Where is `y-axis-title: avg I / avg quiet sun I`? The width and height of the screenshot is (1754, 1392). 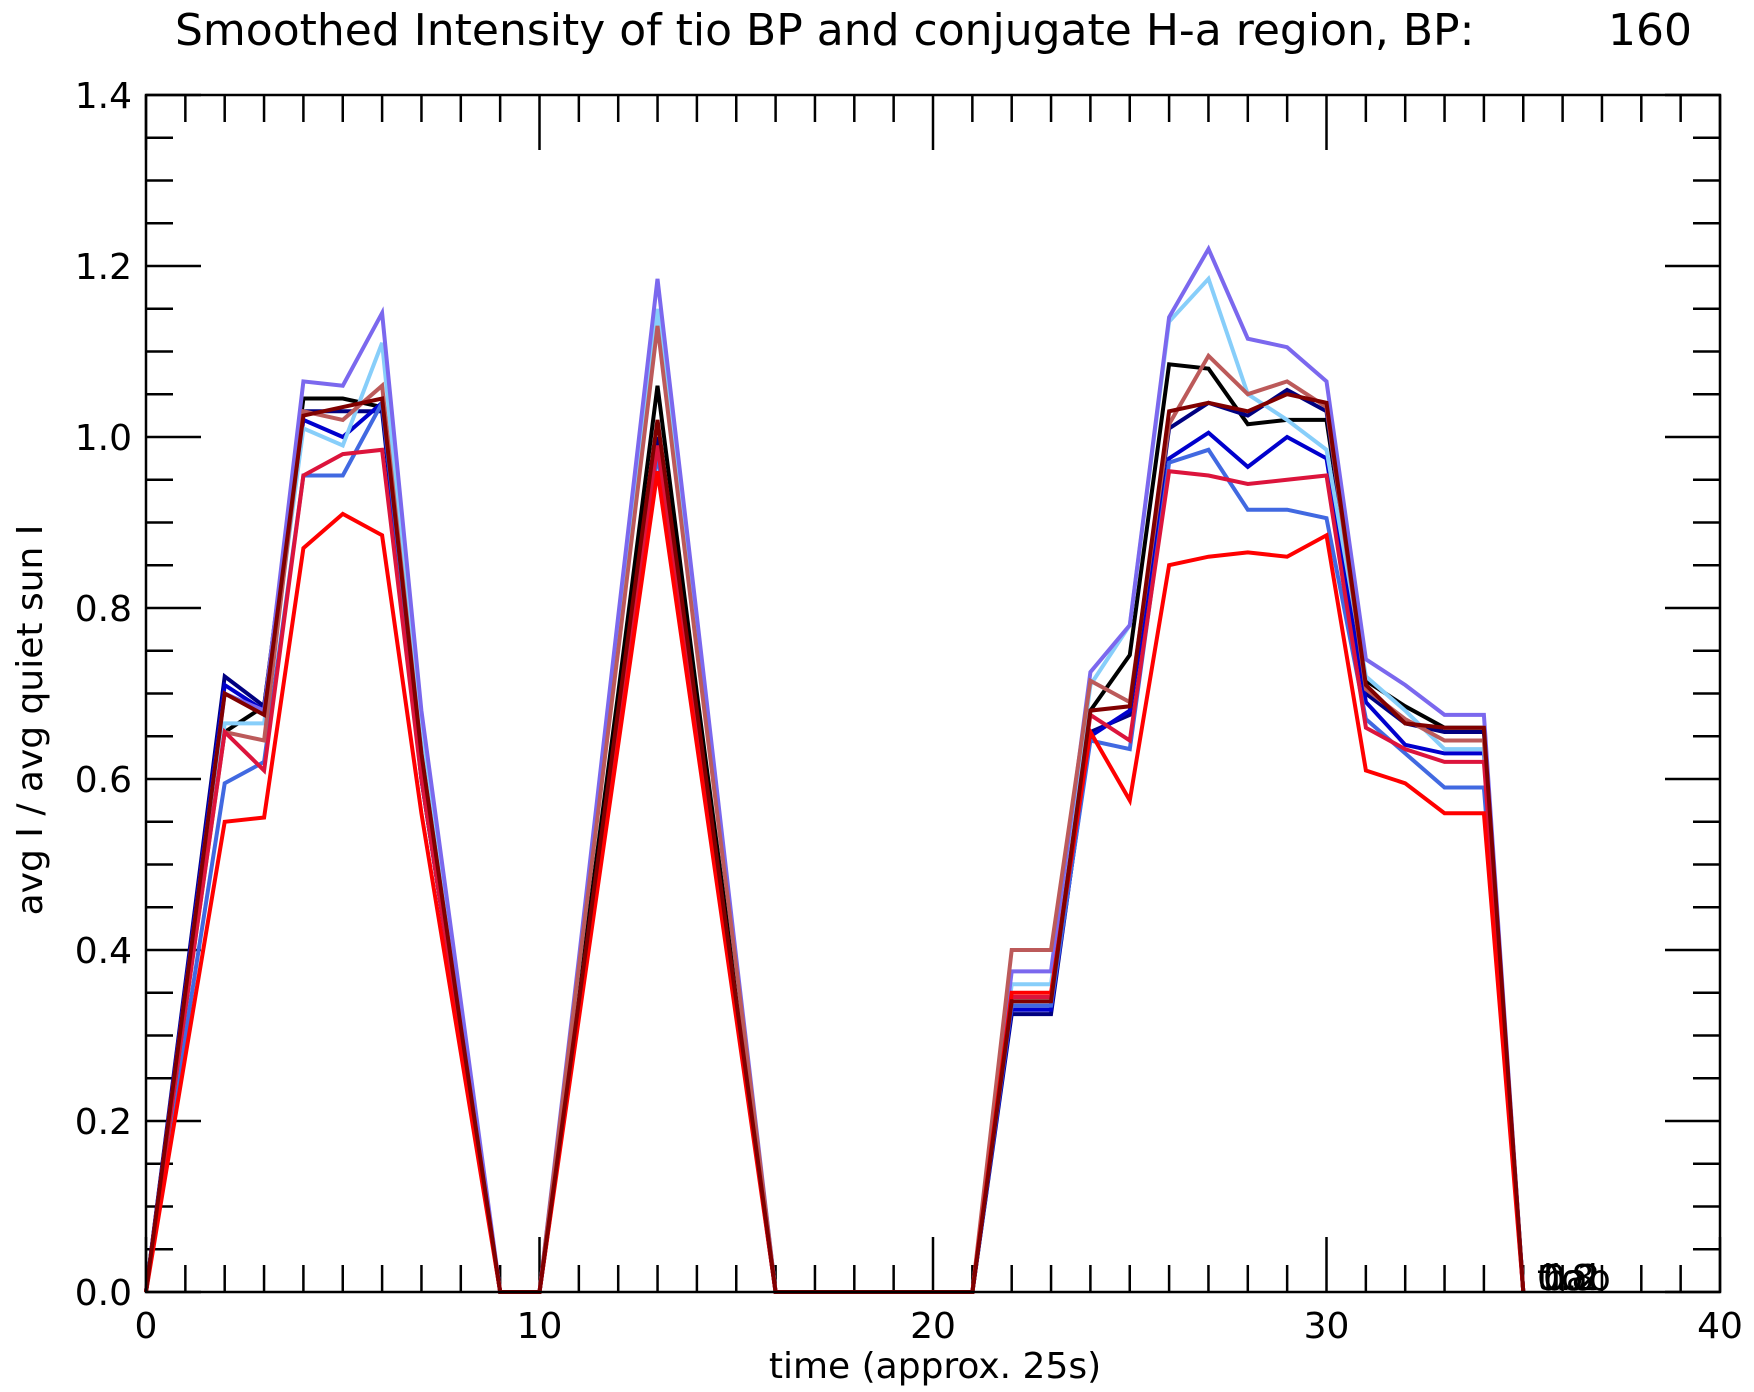
y-axis-title: avg I / avg quiet sun I is located at coordinates (30, 720).